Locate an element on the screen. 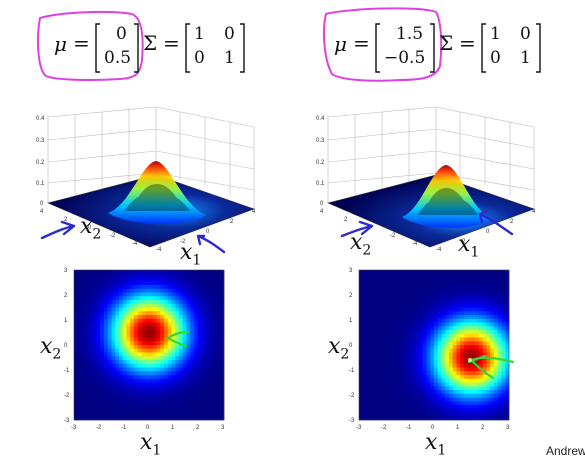 Image resolution: width=585 pixels, height=462 pixels. heatmap-x2-label-right: x2 is located at coordinates (339, 348).